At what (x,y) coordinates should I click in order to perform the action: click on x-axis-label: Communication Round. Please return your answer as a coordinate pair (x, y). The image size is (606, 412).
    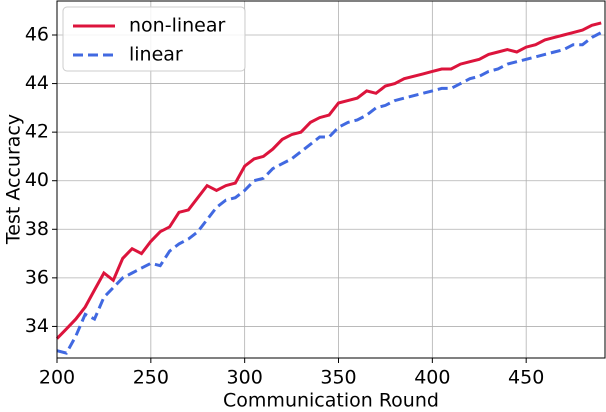
    Looking at the image, I should click on (331, 401).